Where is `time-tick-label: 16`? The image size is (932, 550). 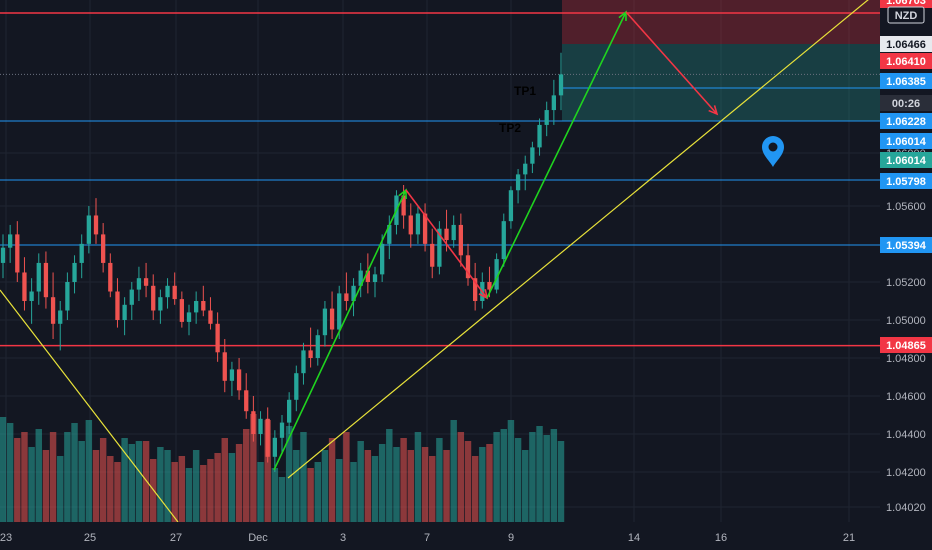 time-tick-label: 16 is located at coordinates (721, 538).